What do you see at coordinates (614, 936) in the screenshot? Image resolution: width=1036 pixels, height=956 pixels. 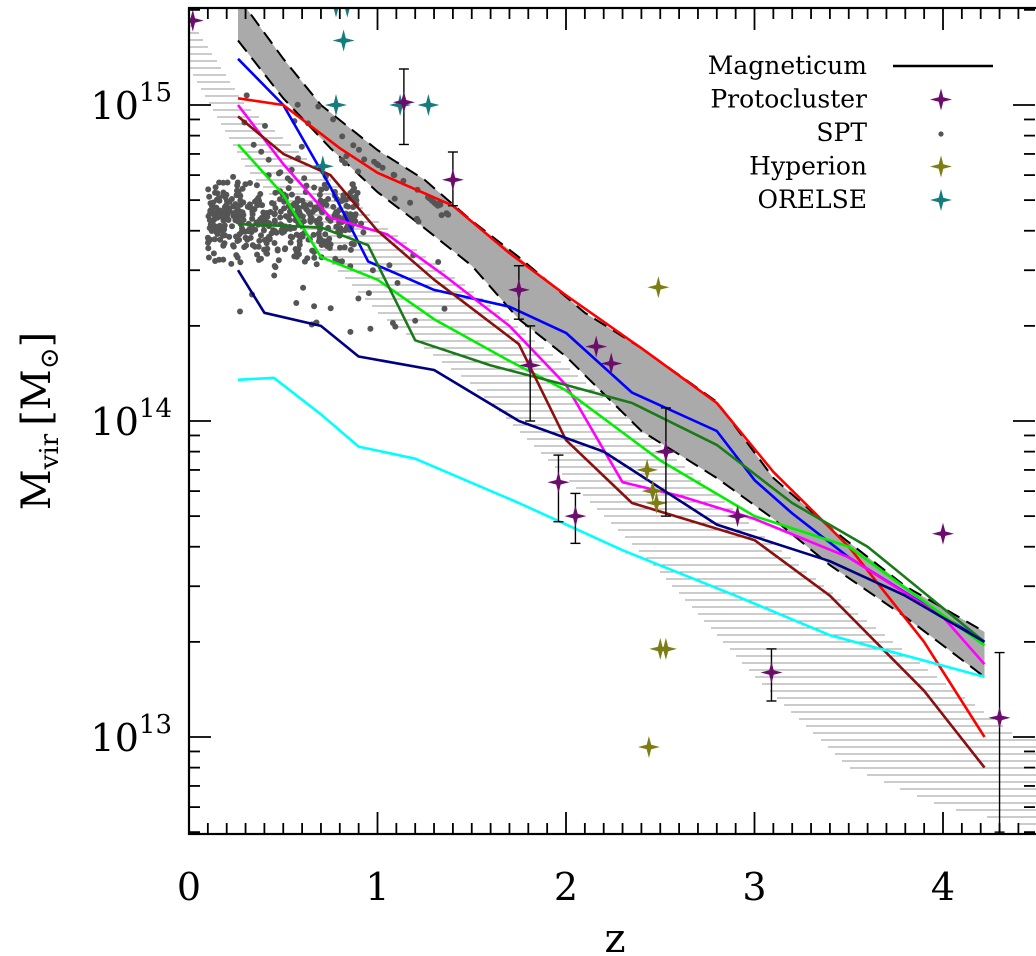 I see `x-axis-title: z` at bounding box center [614, 936].